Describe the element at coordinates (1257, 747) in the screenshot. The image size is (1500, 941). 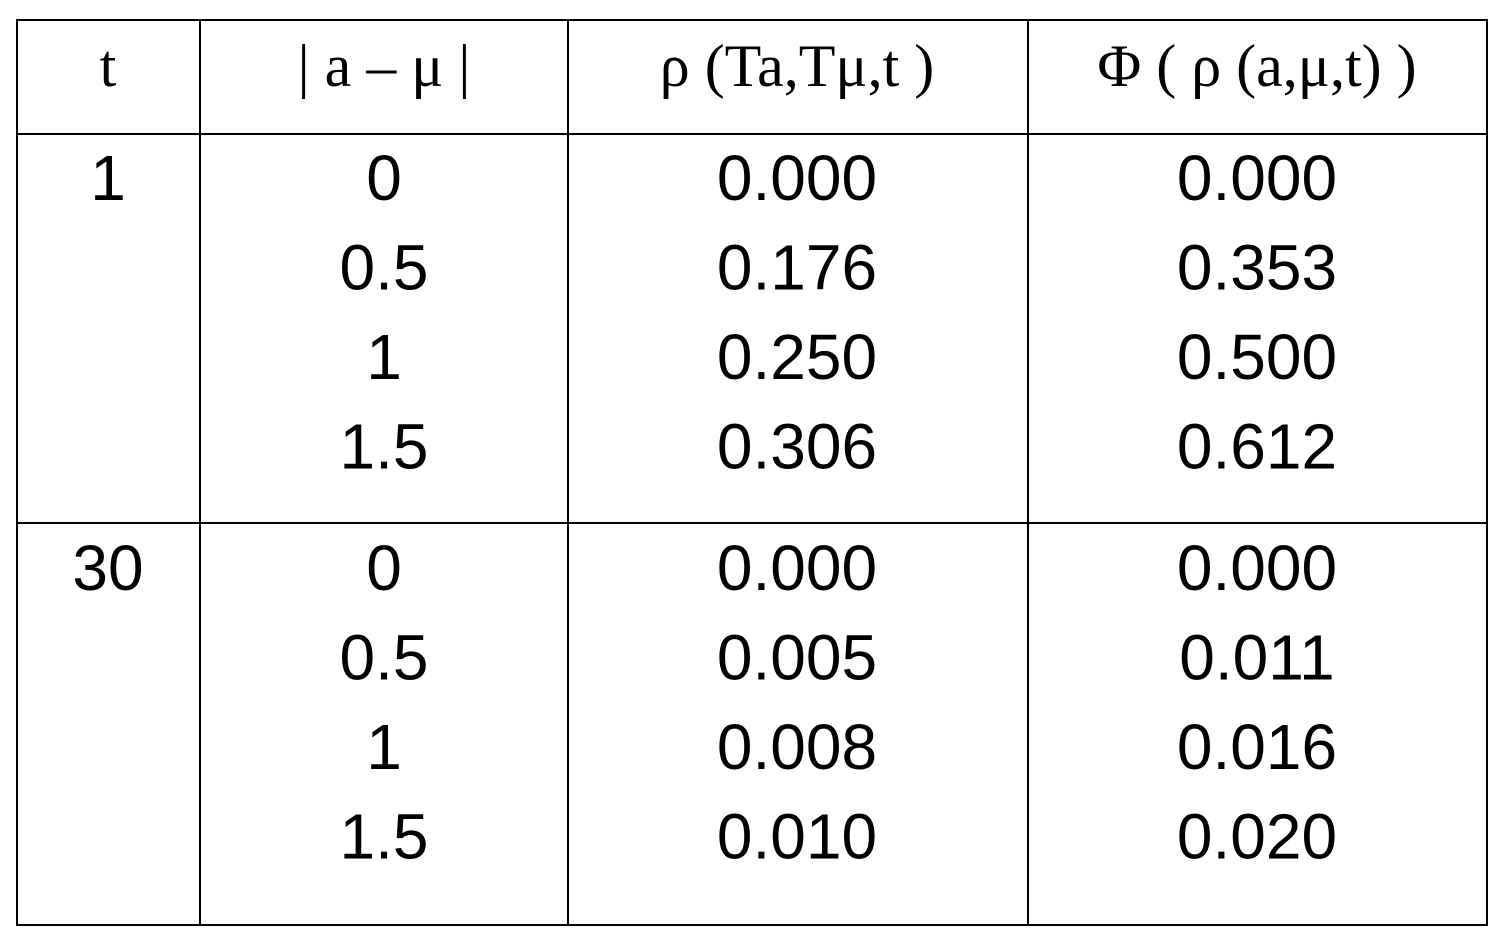
I see `cell-value: 0.016` at that location.